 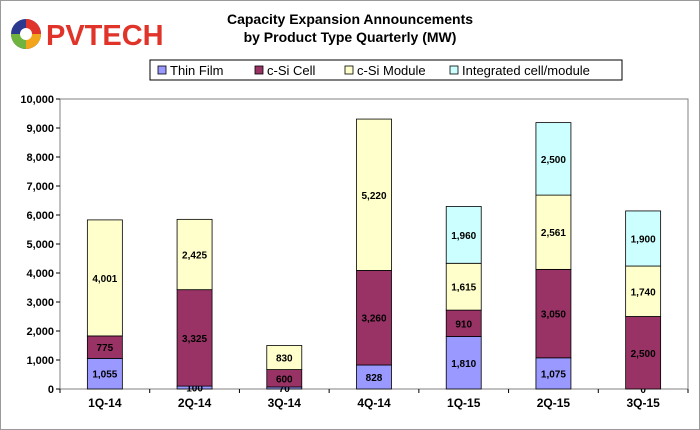 What do you see at coordinates (350, 37) in the screenshot?
I see `chart-subtitle: by Product Type Quarterly (MW)` at bounding box center [350, 37].